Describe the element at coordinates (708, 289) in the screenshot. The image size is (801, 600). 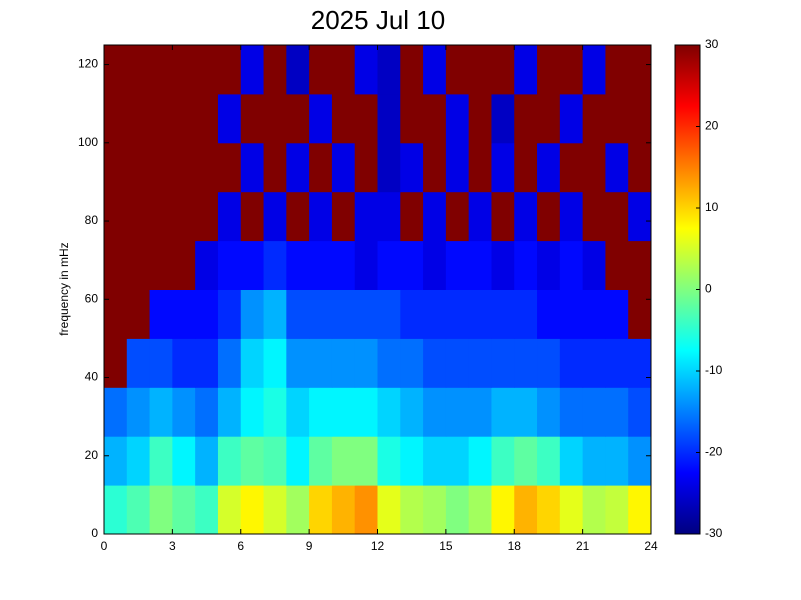
I see `colorbar-tick-label: 0` at that location.